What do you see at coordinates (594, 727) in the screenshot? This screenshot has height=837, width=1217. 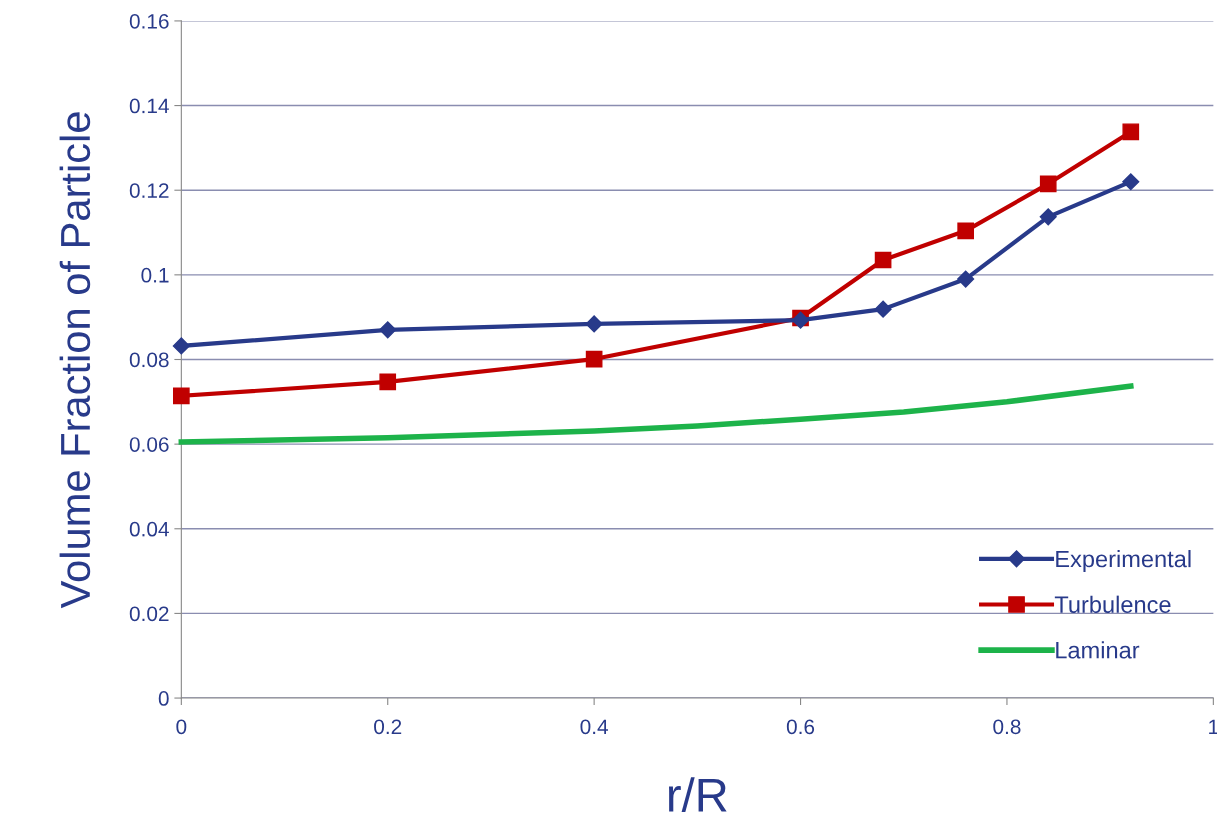 I see `x-tick-label: 0.4` at bounding box center [594, 727].